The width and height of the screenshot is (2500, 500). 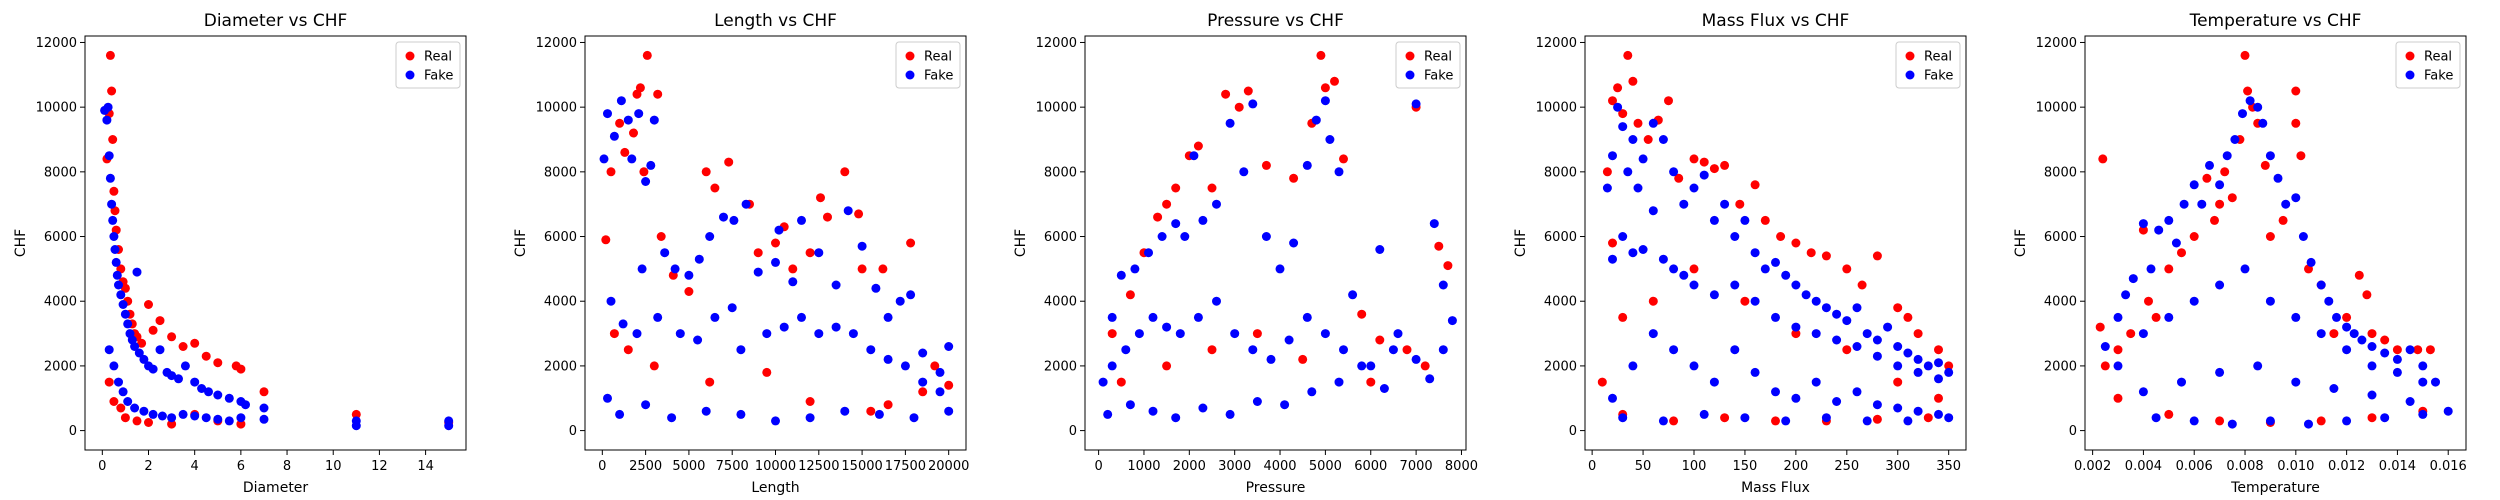 I want to click on x-tick-label: 0.016, so click(x=2448, y=466).